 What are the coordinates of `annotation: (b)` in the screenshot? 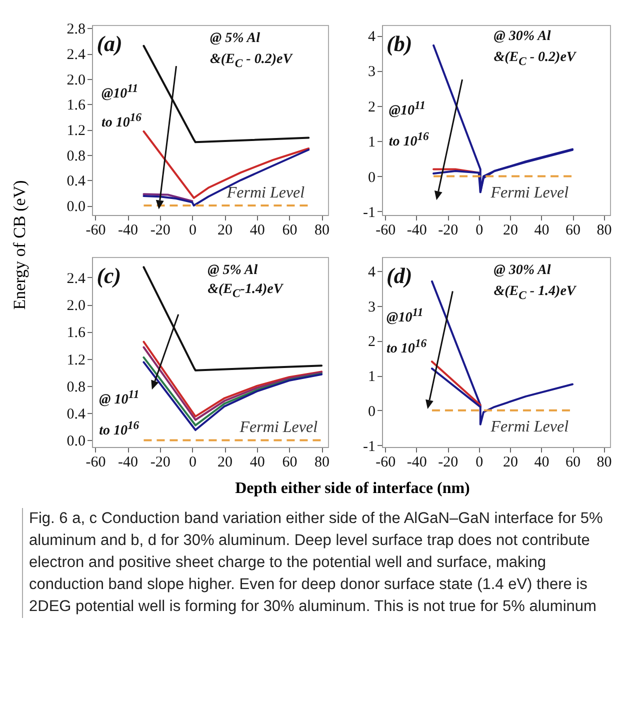 It's located at (399, 43).